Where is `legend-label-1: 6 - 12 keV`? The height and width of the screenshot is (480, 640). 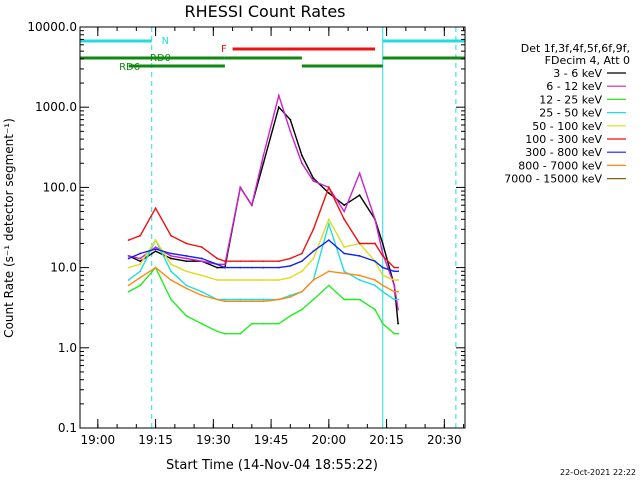
legend-label-1: 6 - 12 keV is located at coordinates (574, 86).